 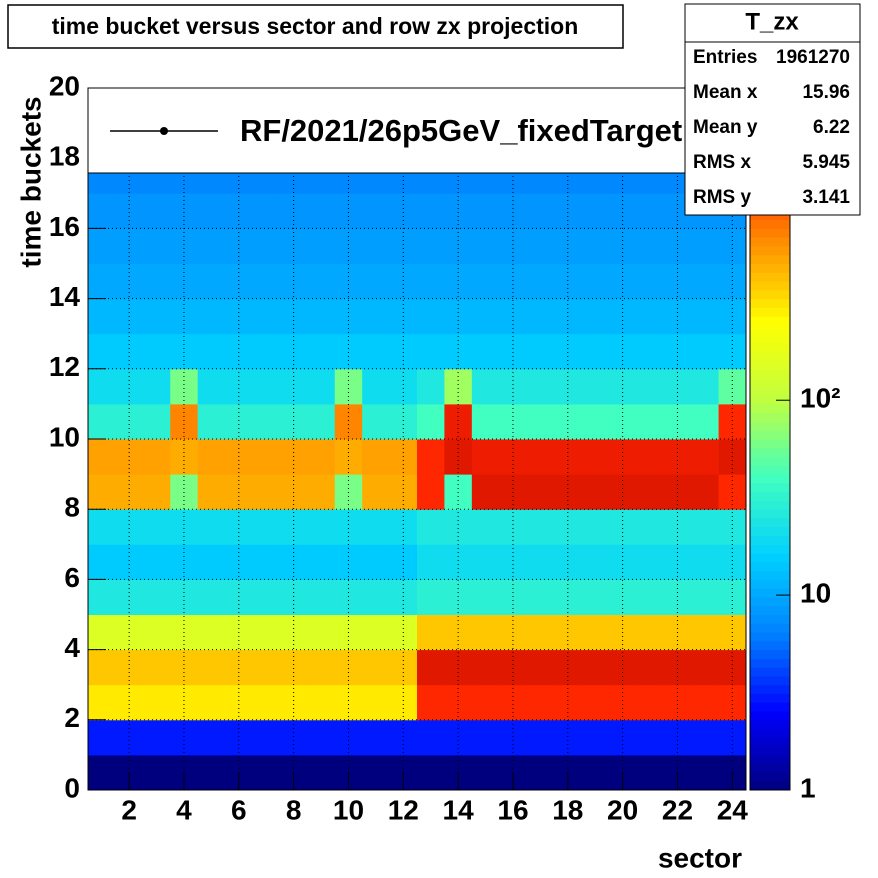 I want to click on z-tick-label: 1, so click(x=808, y=787).